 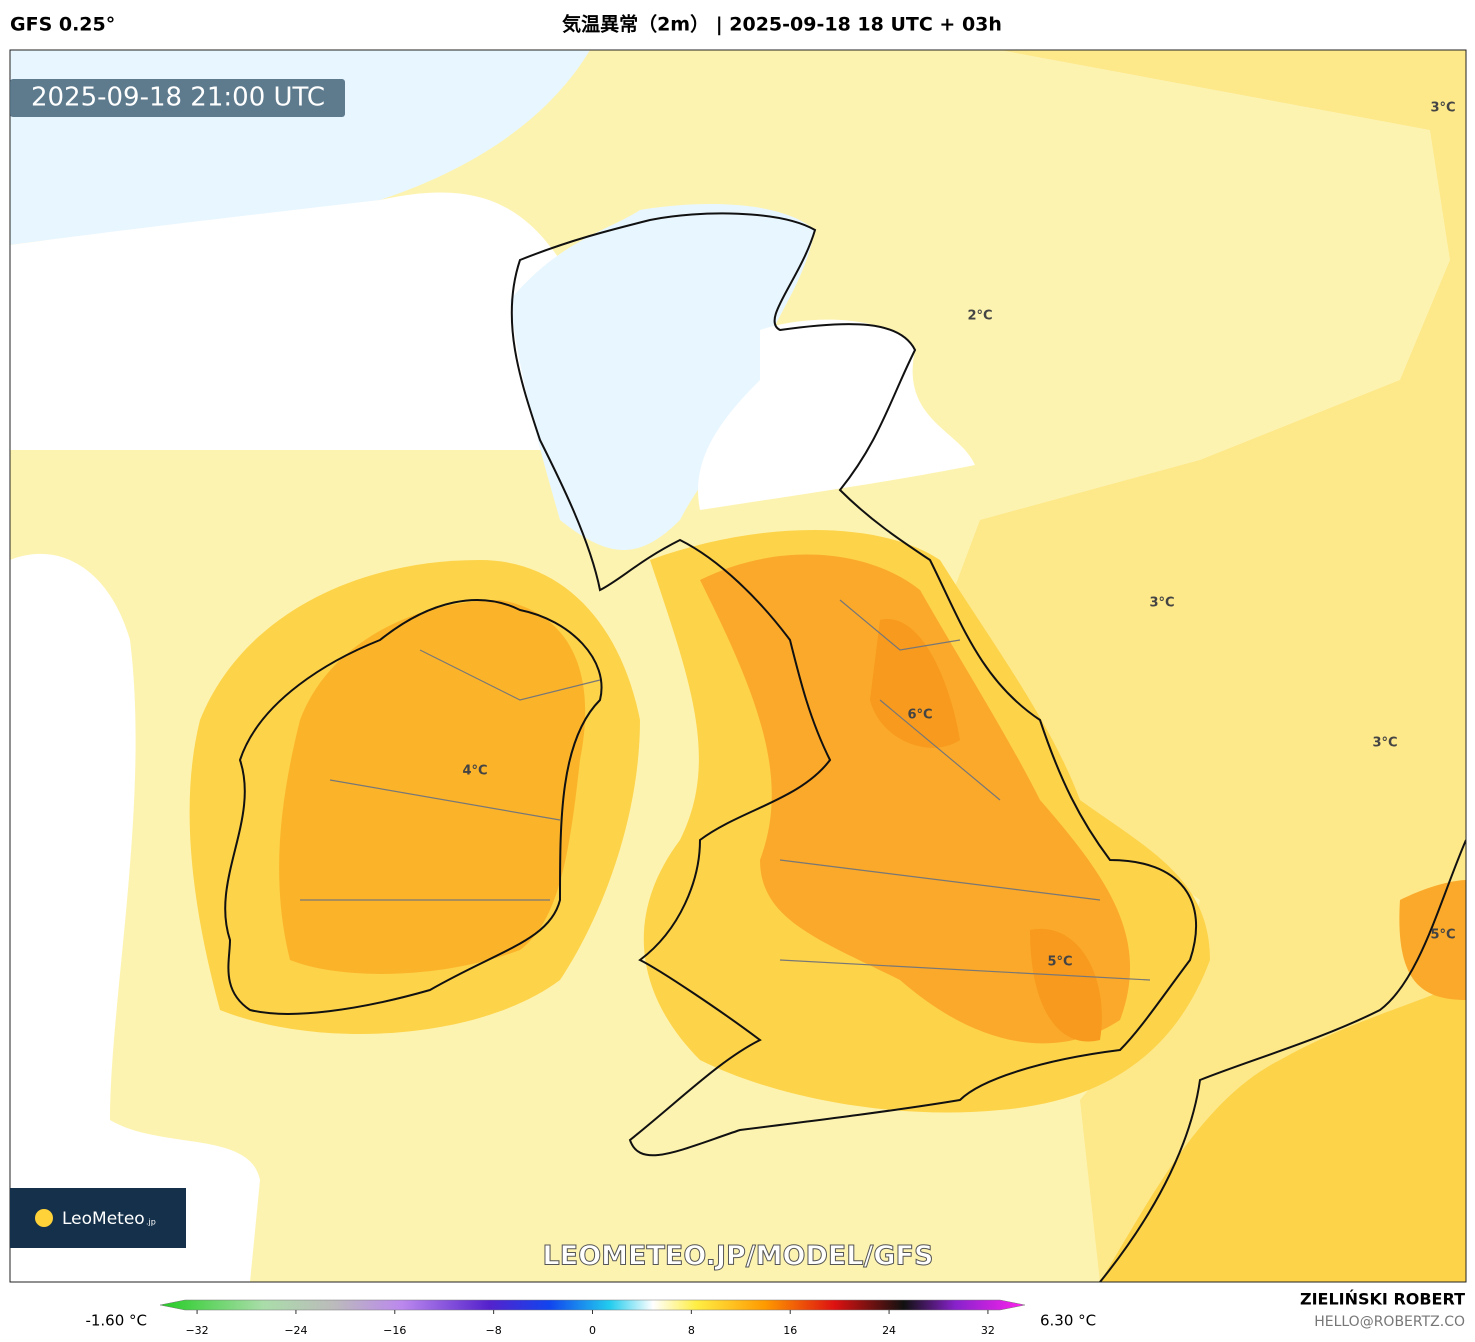 What do you see at coordinates (1389, 1322) in the screenshot?
I see `email: HELLO@ROBERTZ.CO` at bounding box center [1389, 1322].